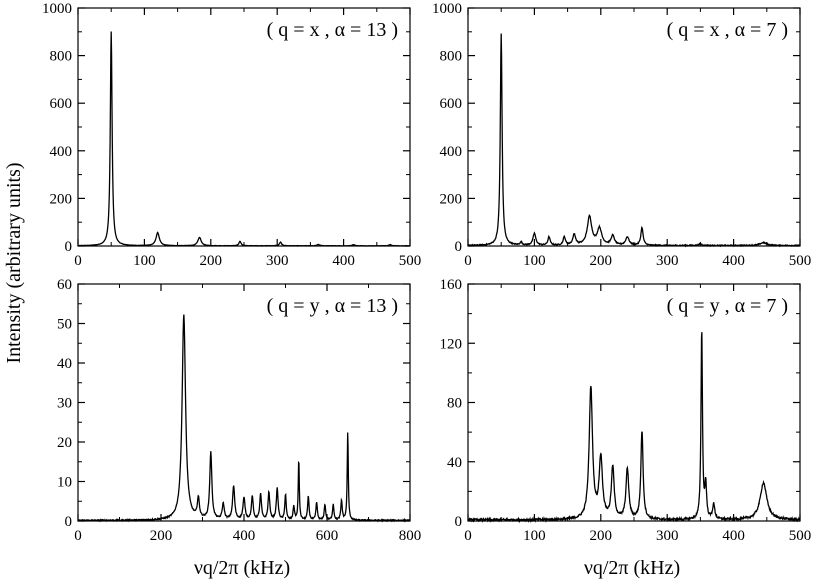 The width and height of the screenshot is (814, 584). I want to click on y-tick-label: 10, so click(64, 483).